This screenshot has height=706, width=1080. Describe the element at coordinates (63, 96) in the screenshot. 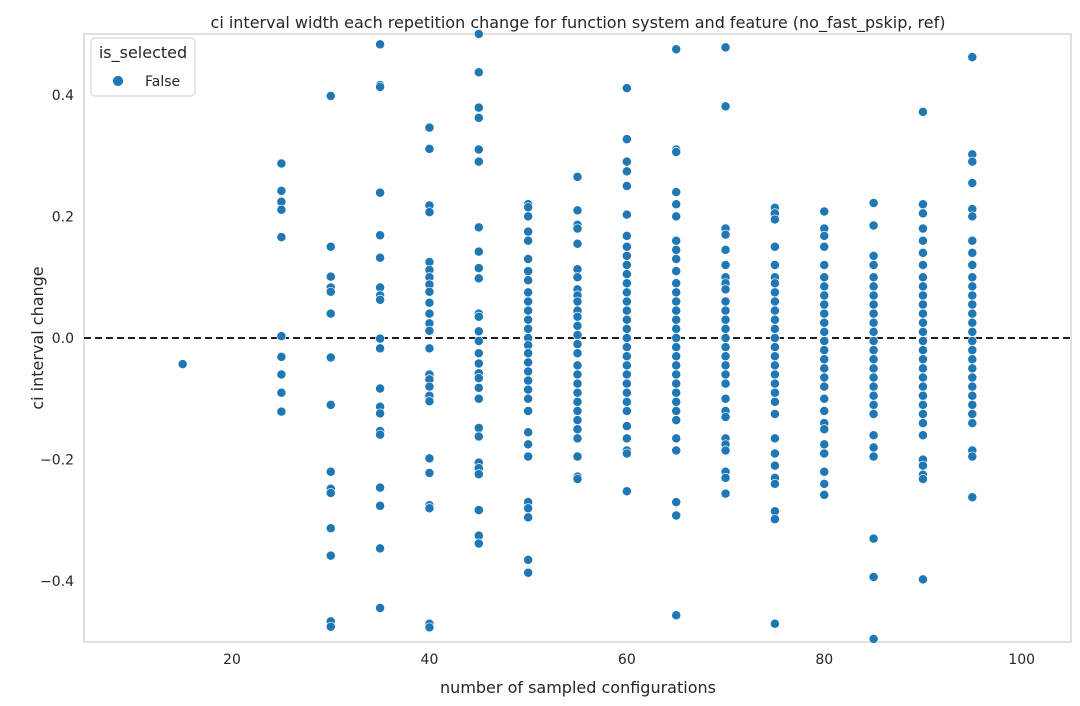

I see `y-tick-label: 0.4` at that location.